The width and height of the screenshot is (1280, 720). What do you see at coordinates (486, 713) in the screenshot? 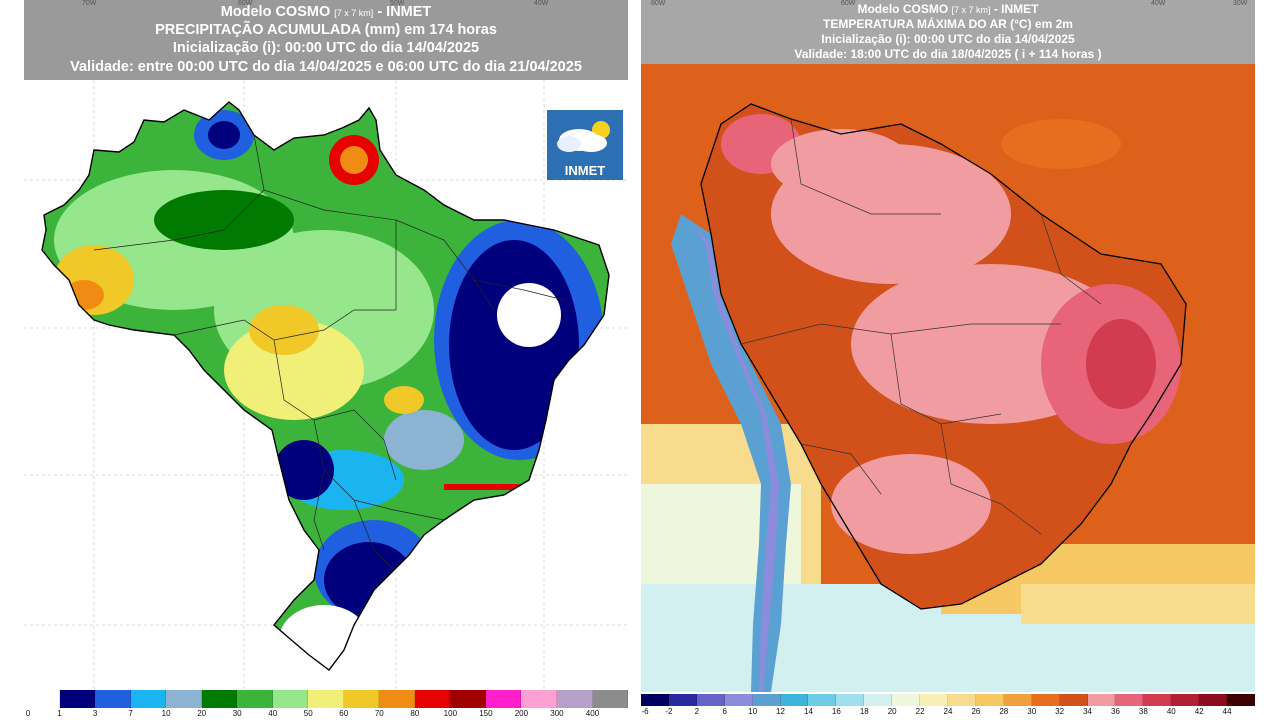
I see `precip-colorbar-tick-label: 150` at bounding box center [486, 713].